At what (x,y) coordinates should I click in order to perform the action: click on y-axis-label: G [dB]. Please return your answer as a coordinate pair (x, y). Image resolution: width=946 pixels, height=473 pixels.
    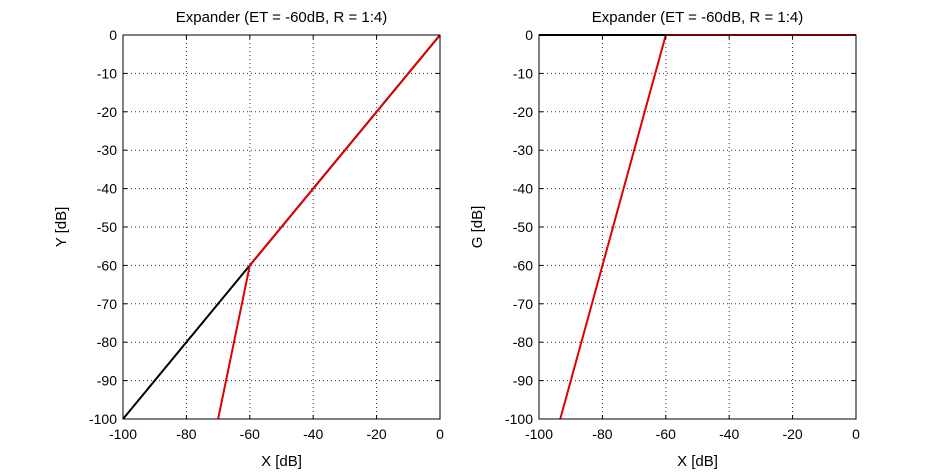
    Looking at the image, I should click on (477, 227).